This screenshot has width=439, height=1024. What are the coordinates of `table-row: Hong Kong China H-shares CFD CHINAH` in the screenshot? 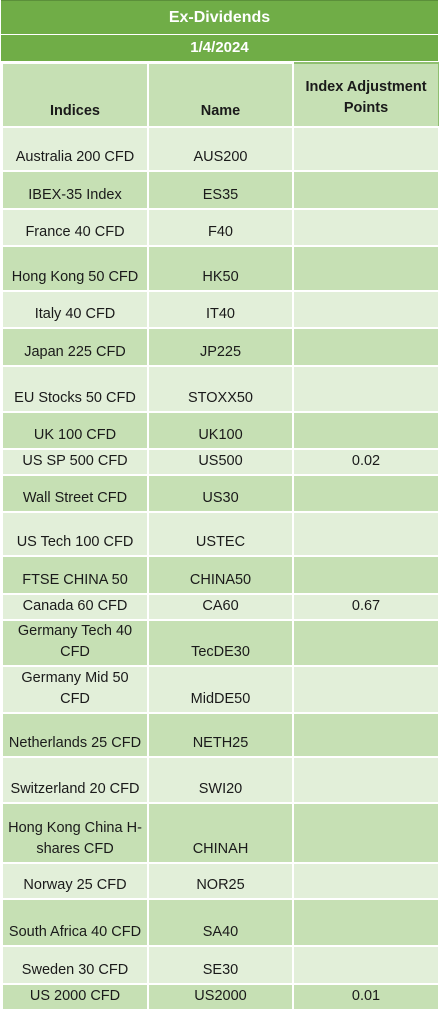 It's located at (220, 833).